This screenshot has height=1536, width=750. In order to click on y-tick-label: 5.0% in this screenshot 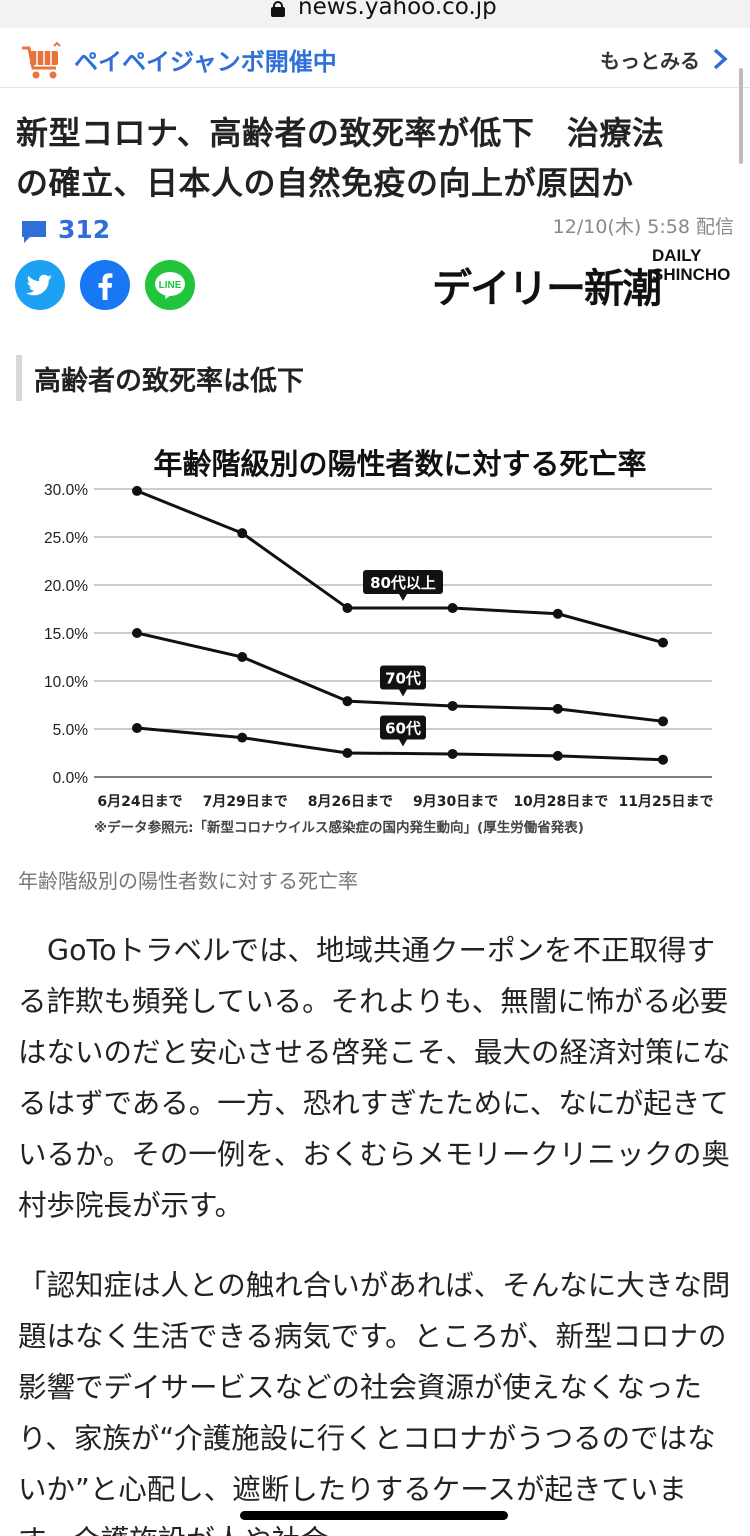, I will do `click(71, 730)`.